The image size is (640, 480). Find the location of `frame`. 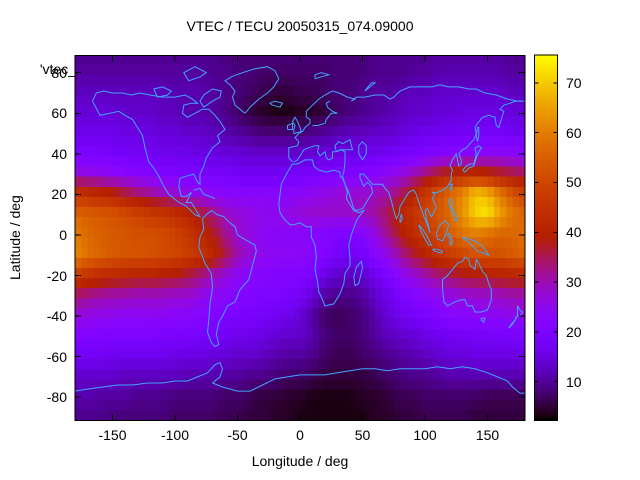

frame is located at coordinates (546, 237).